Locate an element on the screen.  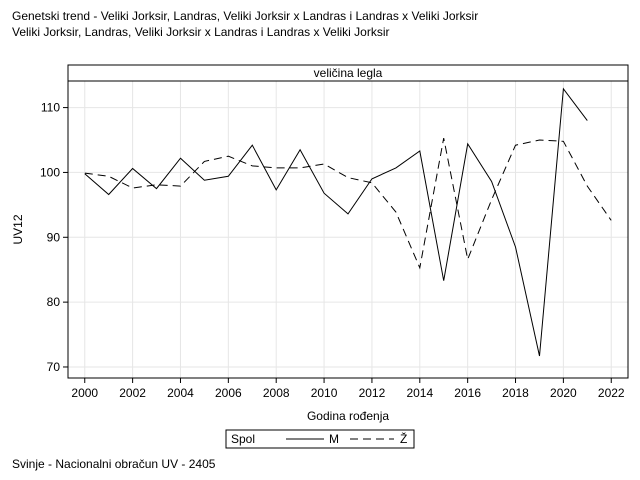
y-tick-label: 100 is located at coordinates (50, 172).